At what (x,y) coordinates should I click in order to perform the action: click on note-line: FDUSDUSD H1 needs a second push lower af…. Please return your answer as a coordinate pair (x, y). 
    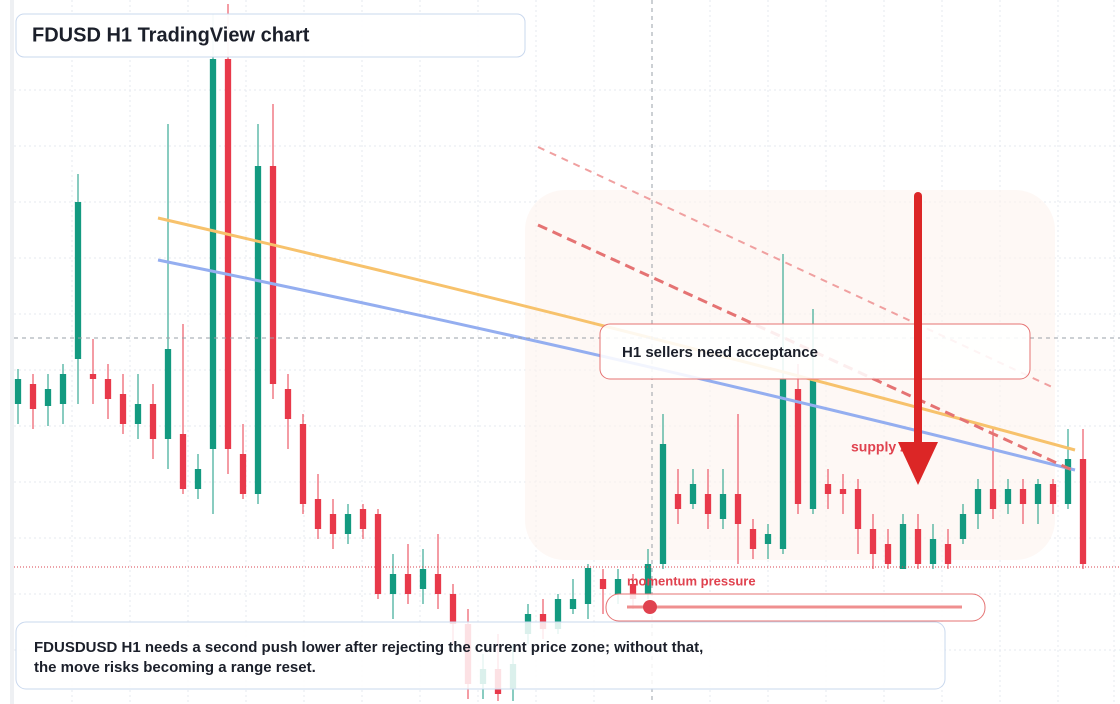
    Looking at the image, I should click on (368, 647).